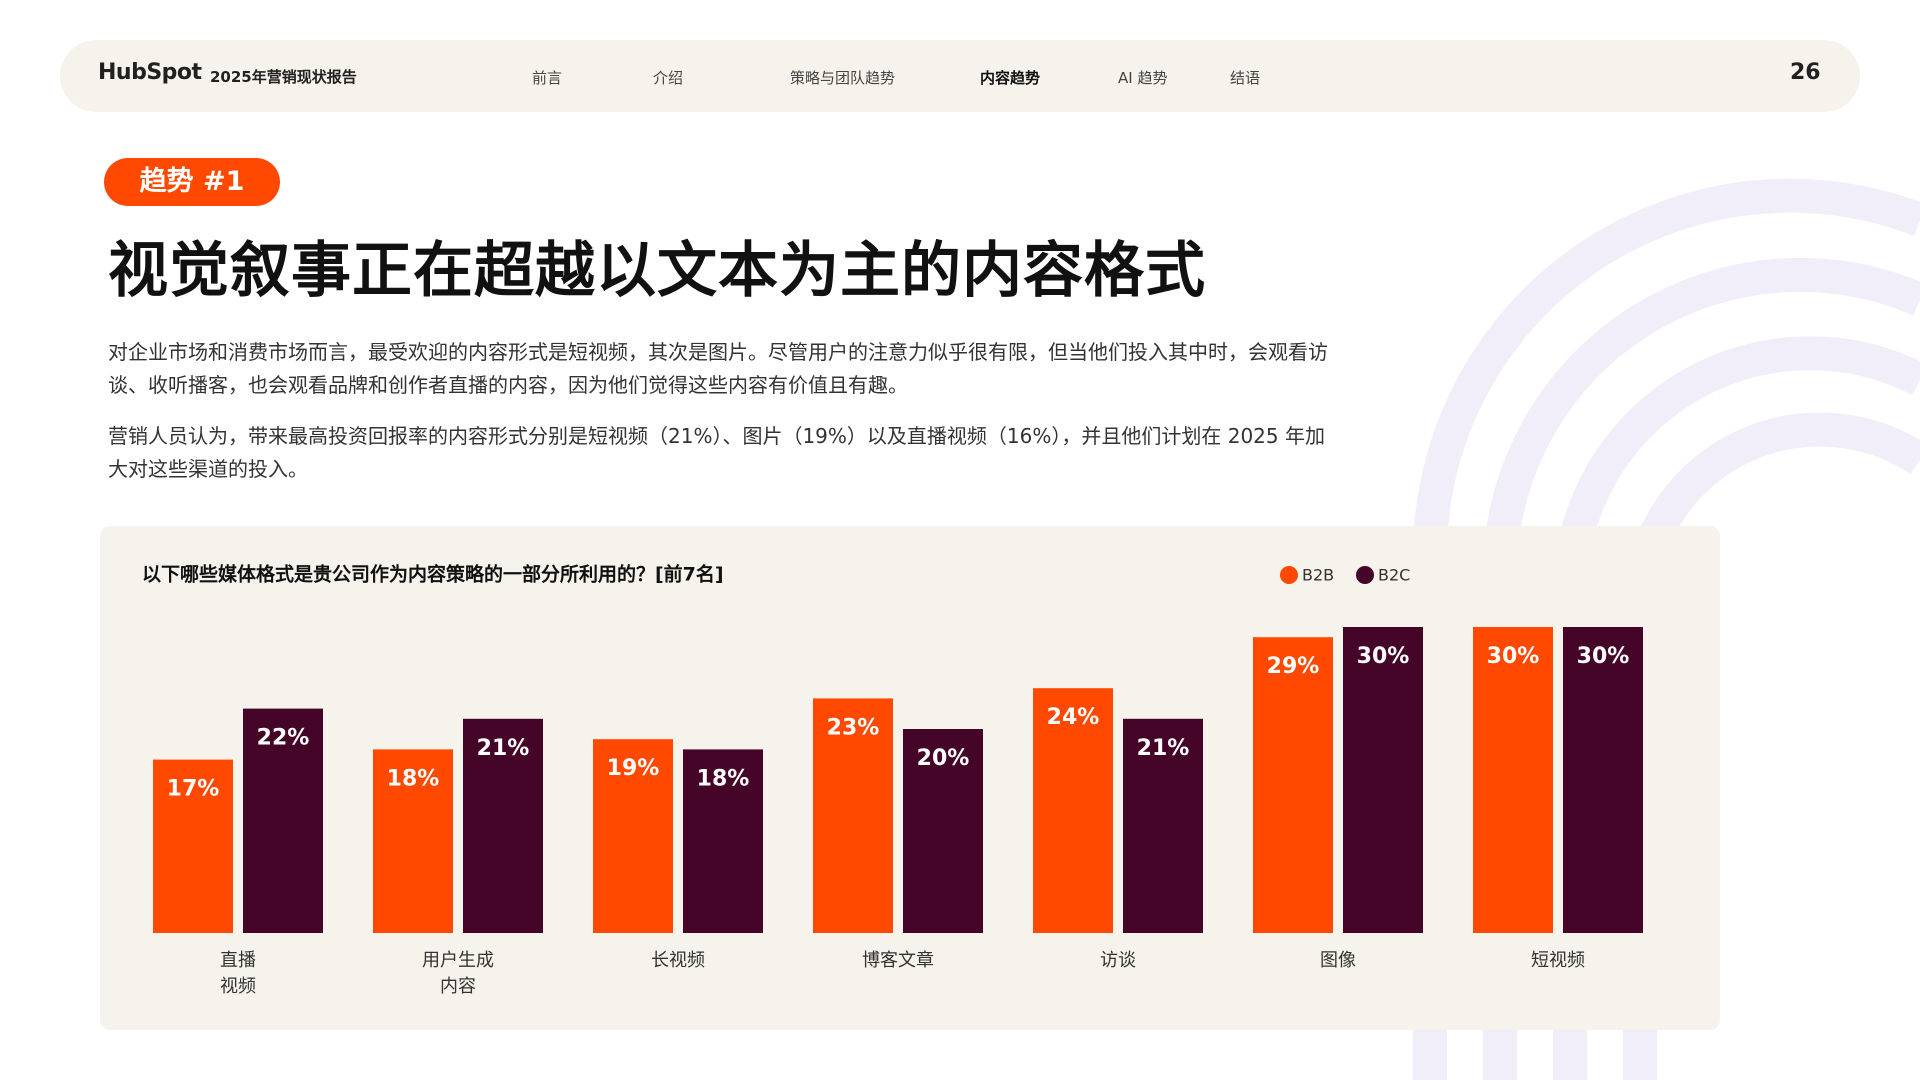 This screenshot has height=1080, width=1920. I want to click on chart-title: 以下哪些媒体格式是贵公司作为内容策略的一部分所利用的？[前7名], so click(433, 574).